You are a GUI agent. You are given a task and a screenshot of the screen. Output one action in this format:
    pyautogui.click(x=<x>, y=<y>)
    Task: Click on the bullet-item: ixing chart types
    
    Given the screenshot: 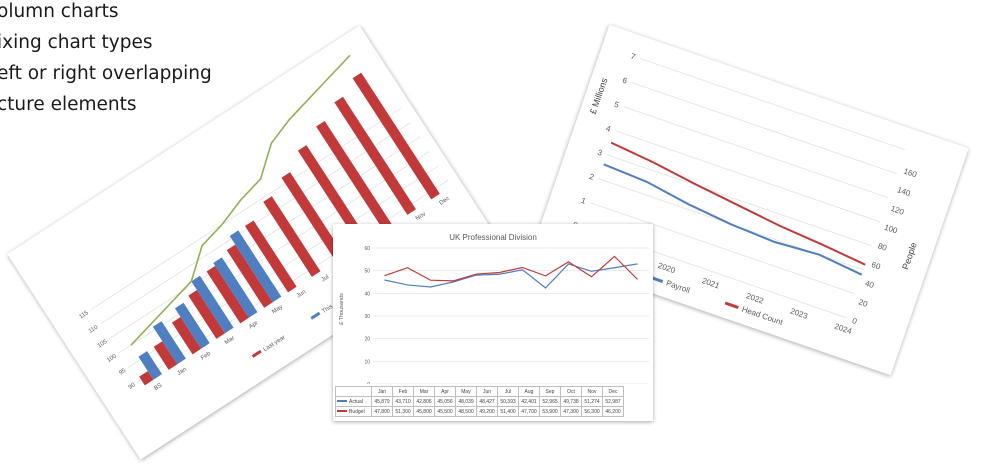 What is the action you would take?
    pyautogui.click(x=76, y=42)
    